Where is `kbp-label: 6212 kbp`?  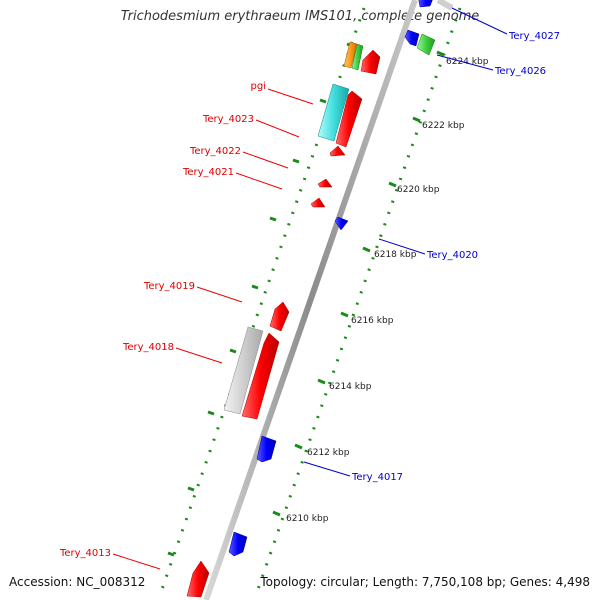
kbp-label: 6212 kbp is located at coordinates (328, 453).